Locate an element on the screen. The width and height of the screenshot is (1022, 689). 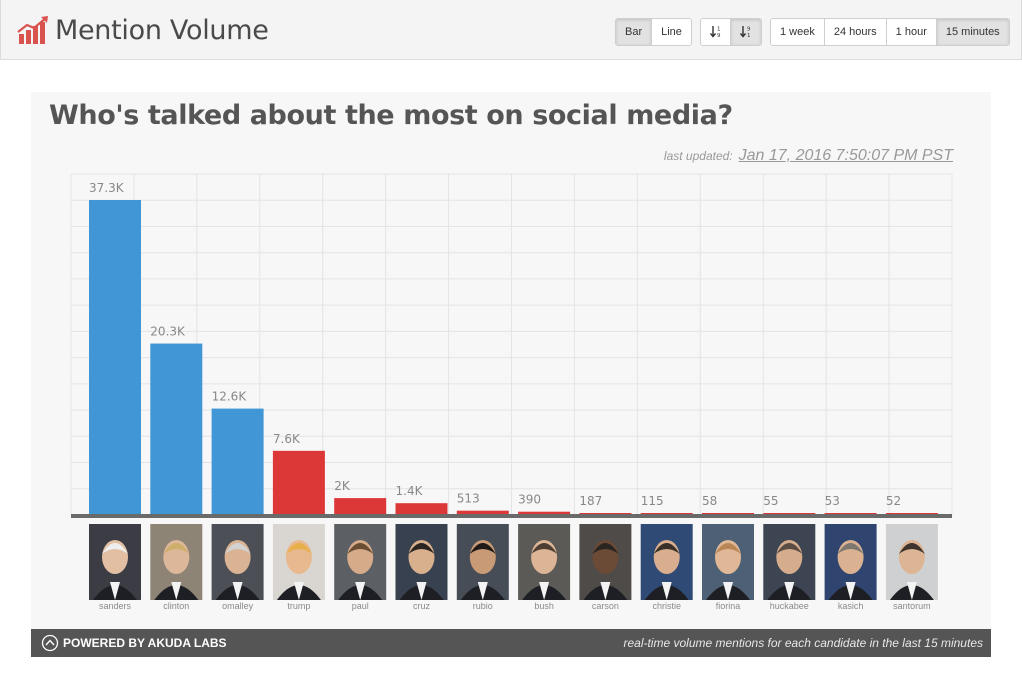
bar-bush is located at coordinates (544, 513).